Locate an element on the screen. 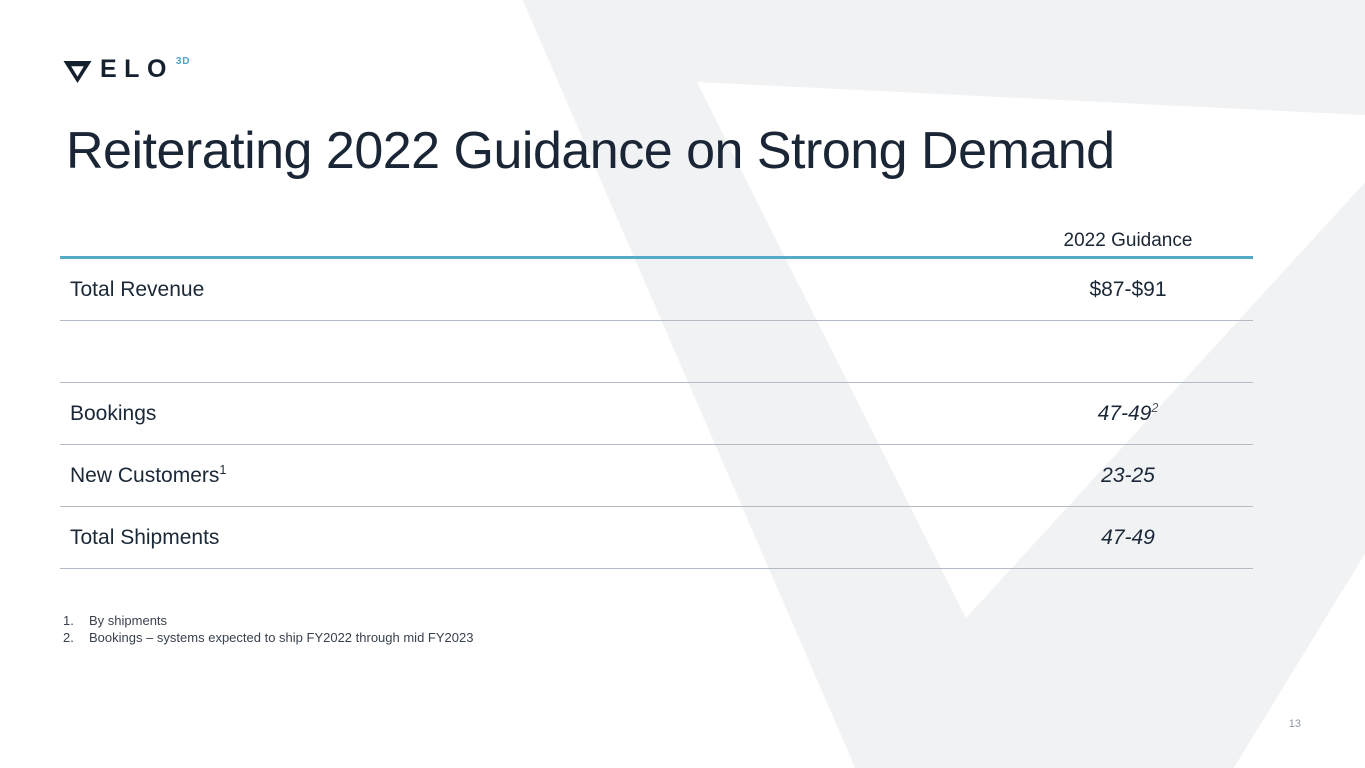  velo3d-logo: ELO 3D is located at coordinates (126, 69).